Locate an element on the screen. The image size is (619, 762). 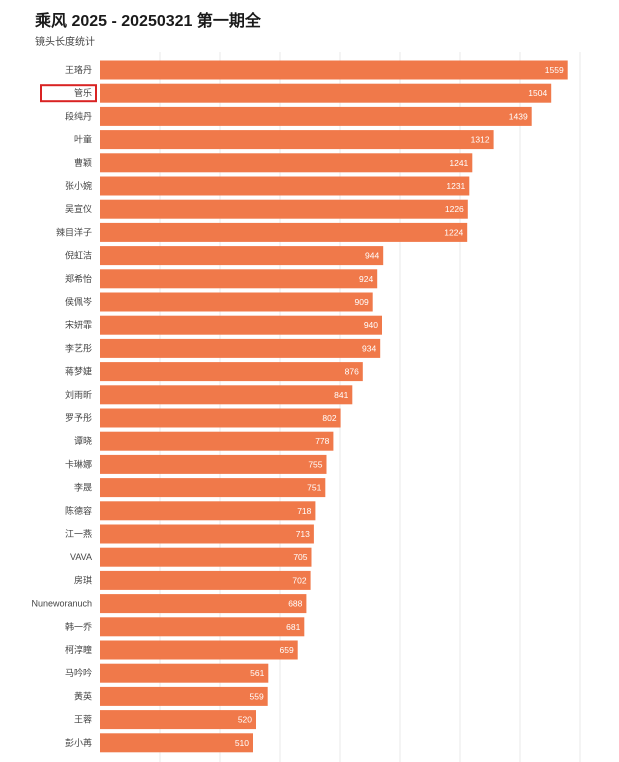
bar-value-label: 688 is located at coordinates (295, 604).